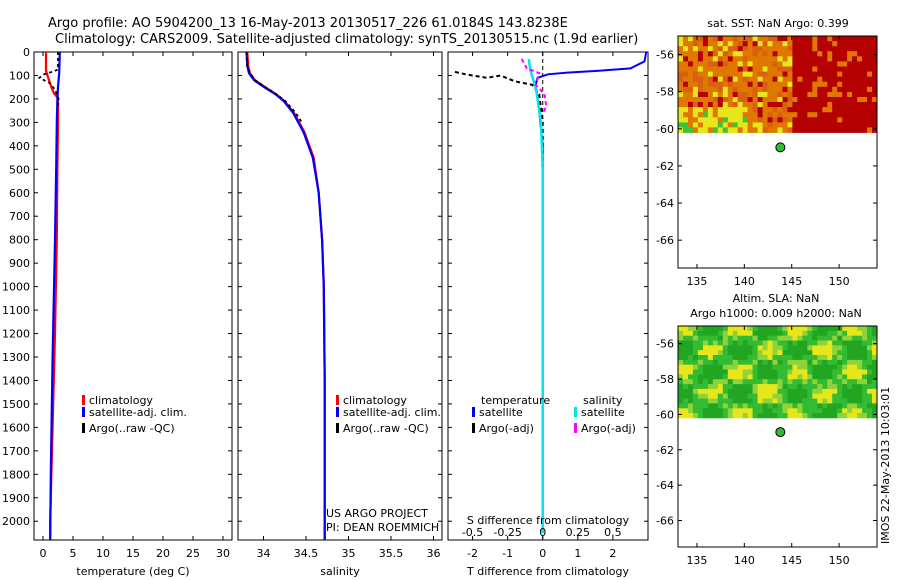 The image size is (900, 580). What do you see at coordinates (19, 122) in the screenshot?
I see `ytick-label: 300` at bounding box center [19, 122].